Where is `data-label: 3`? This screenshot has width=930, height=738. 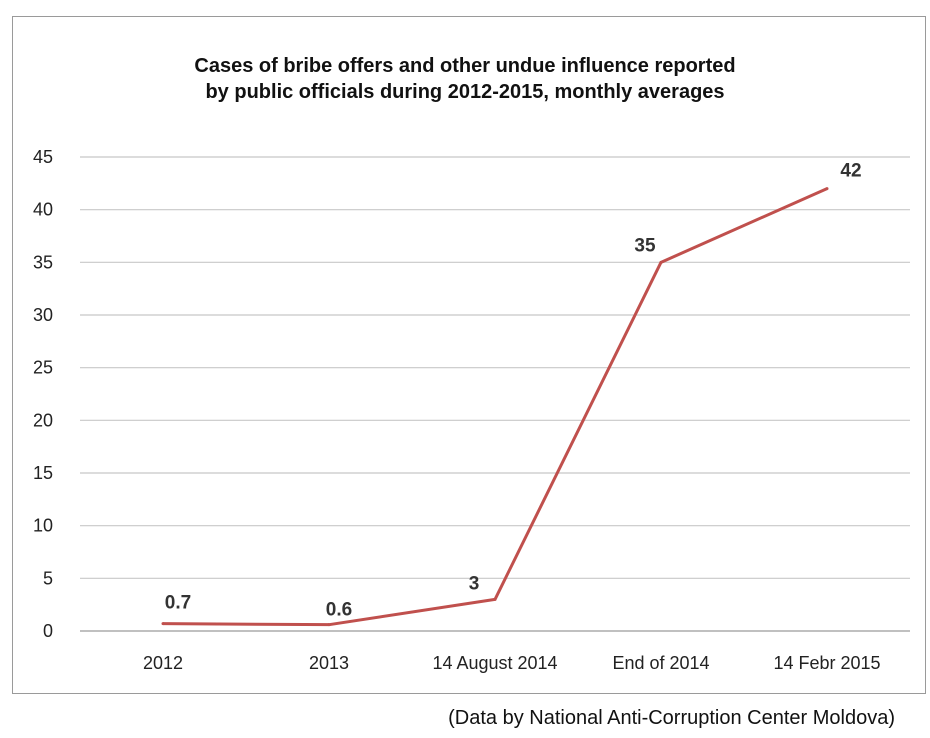 data-label: 3 is located at coordinates (474, 583).